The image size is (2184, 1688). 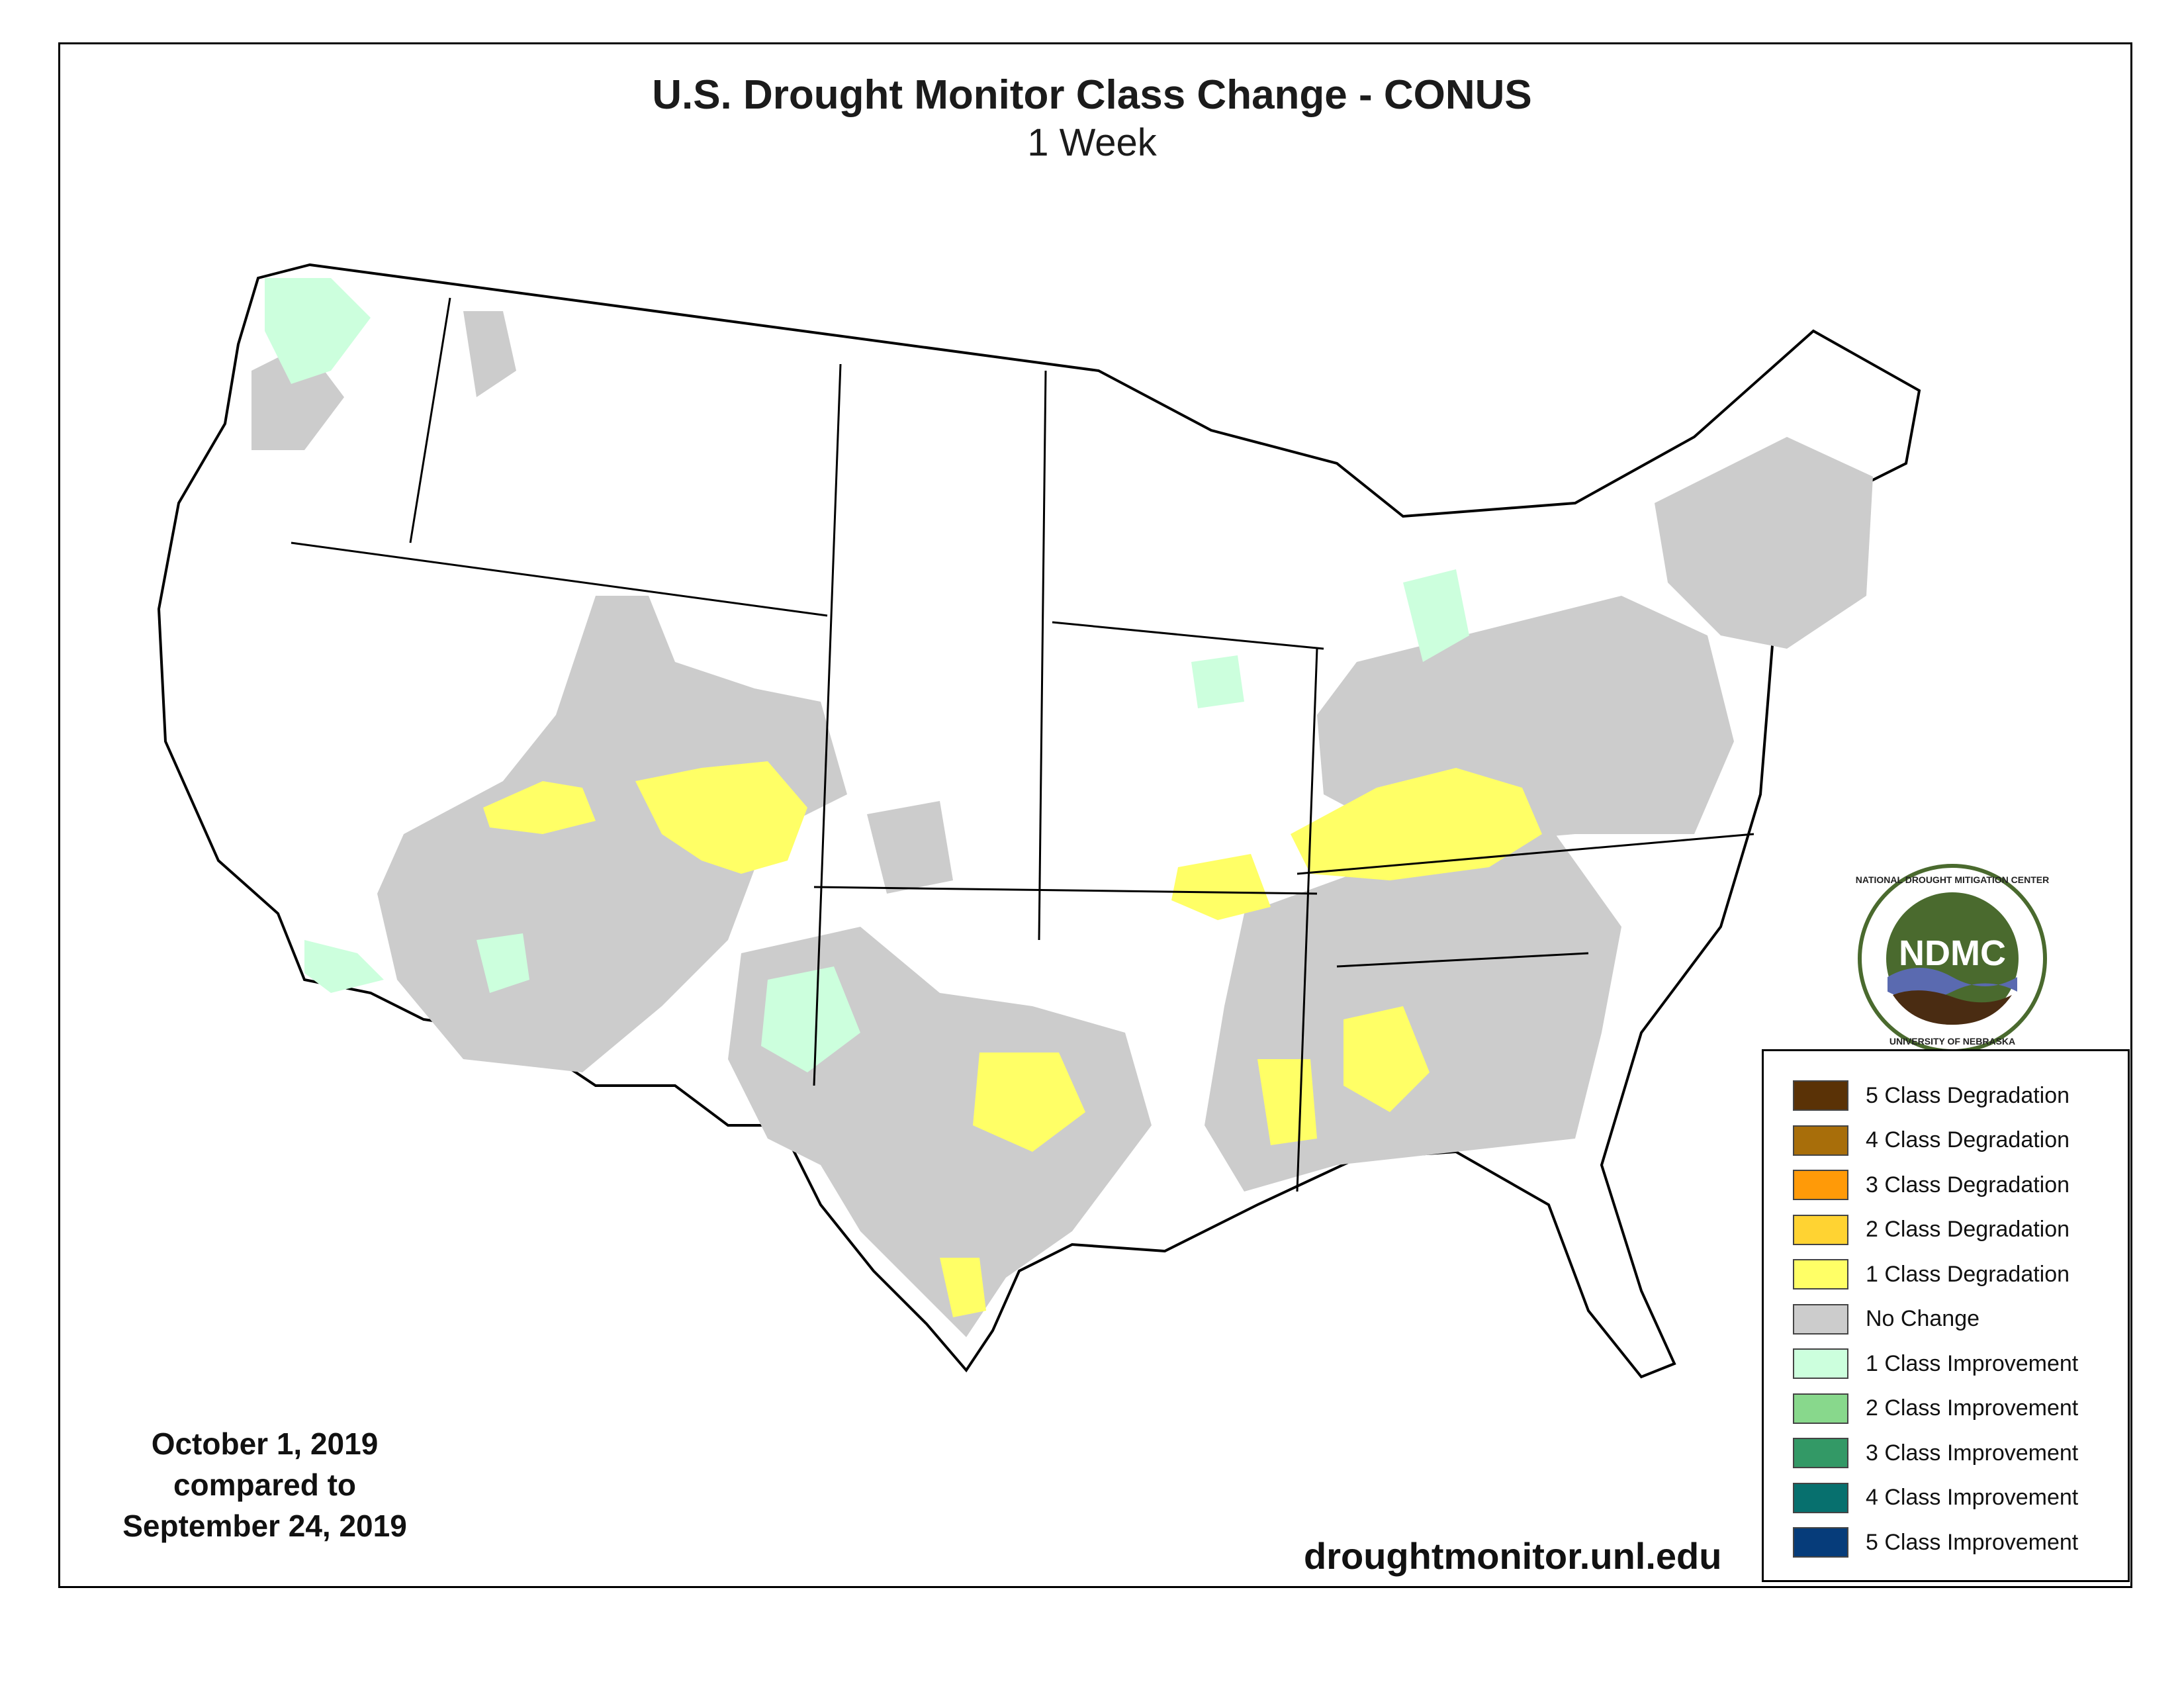 I want to click on improvement-iowa, so click(x=1217, y=681).